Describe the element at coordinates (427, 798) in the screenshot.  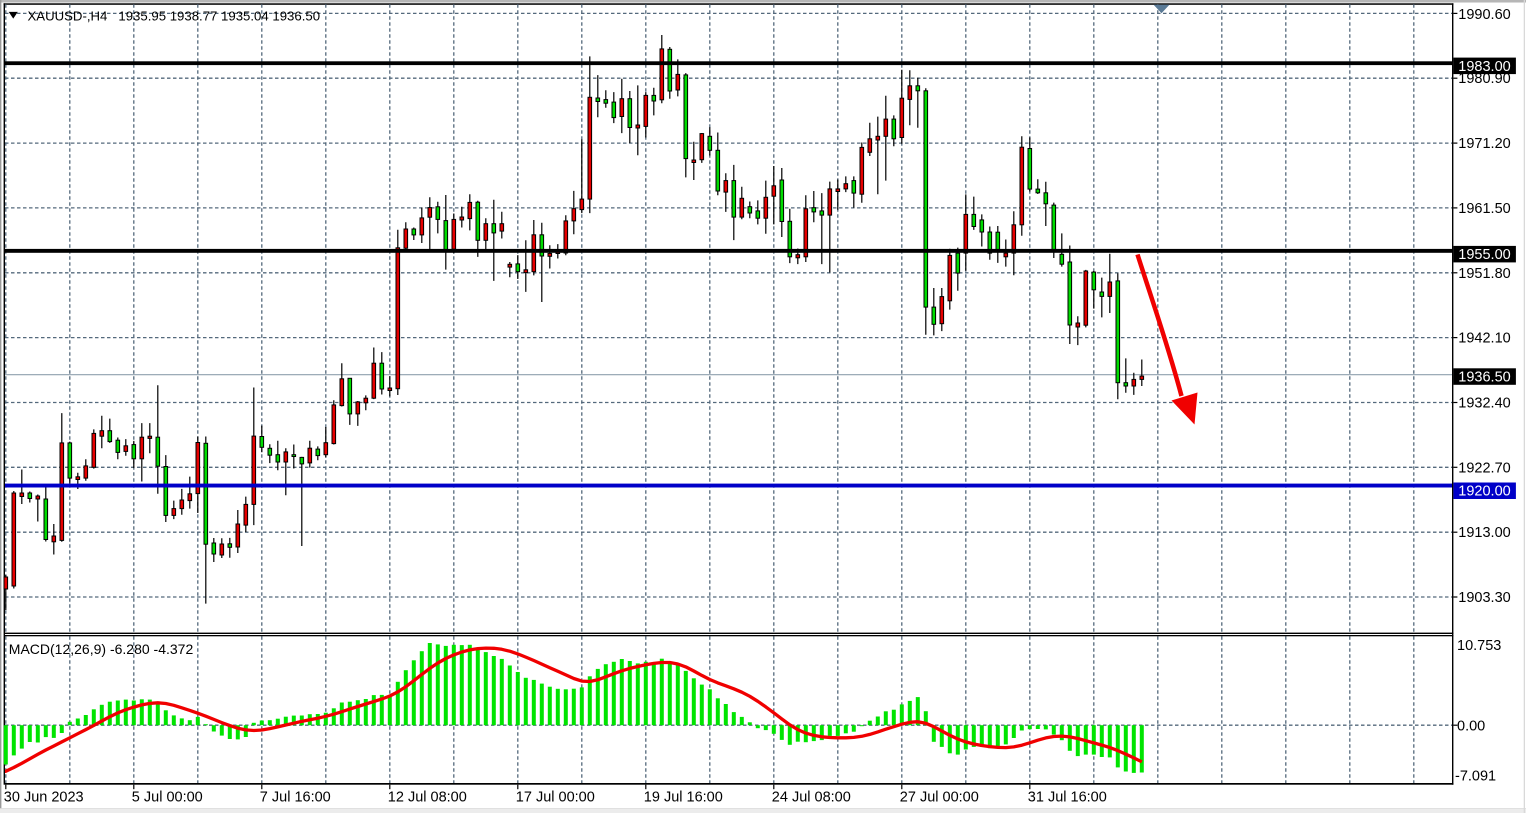
I see `svg-text: 12 Jul 08:00` at that location.